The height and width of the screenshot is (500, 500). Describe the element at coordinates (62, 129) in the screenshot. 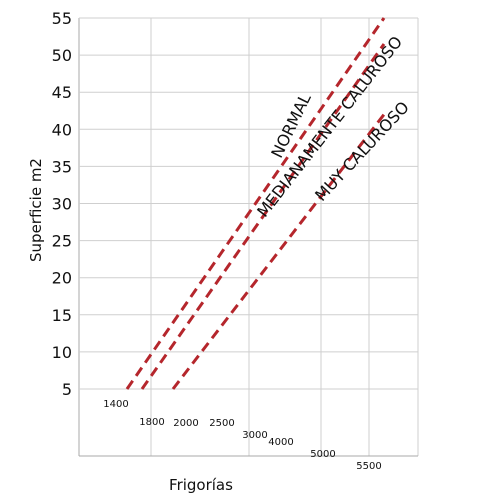

I see `y-tick-label: 40` at that location.